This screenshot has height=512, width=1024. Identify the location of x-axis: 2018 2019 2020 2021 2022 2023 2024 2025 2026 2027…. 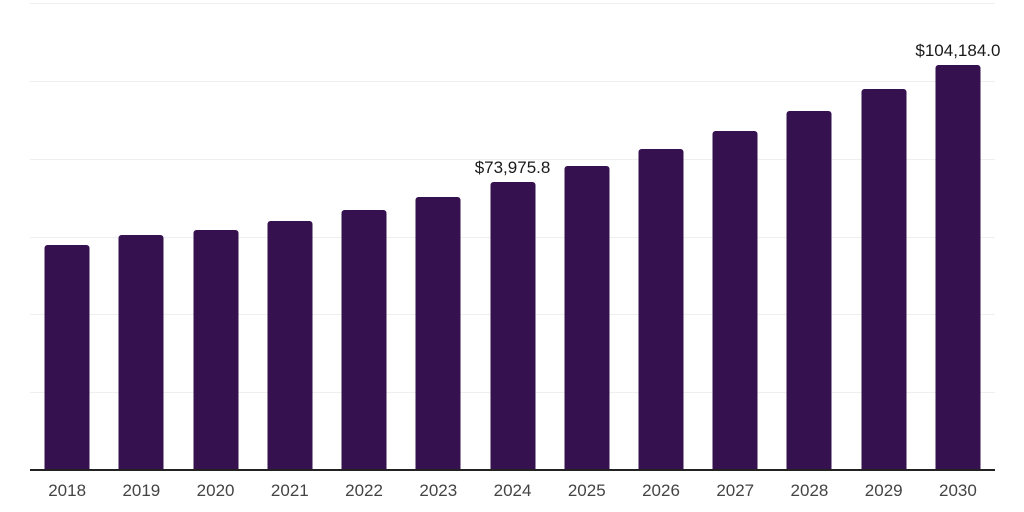
(512, 491).